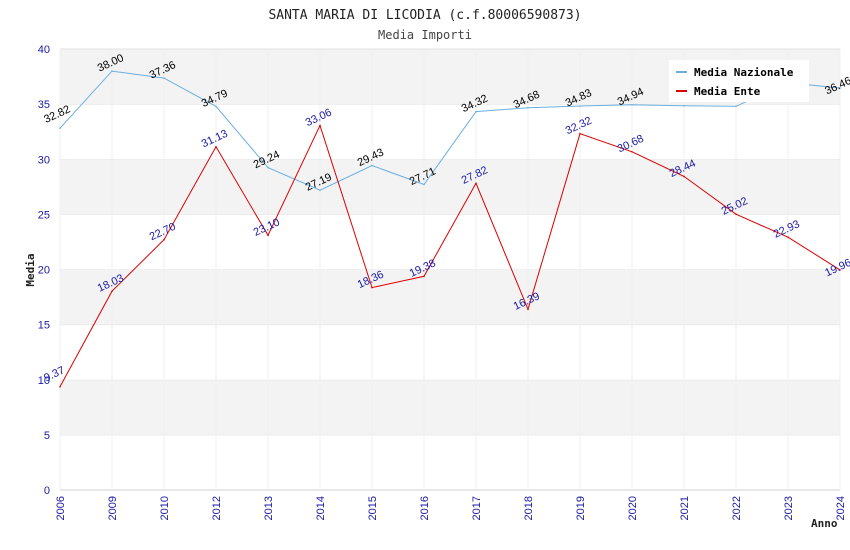 The image size is (850, 550). Describe the element at coordinates (165, 508) in the screenshot. I see `x-tick-label: 2010` at that location.